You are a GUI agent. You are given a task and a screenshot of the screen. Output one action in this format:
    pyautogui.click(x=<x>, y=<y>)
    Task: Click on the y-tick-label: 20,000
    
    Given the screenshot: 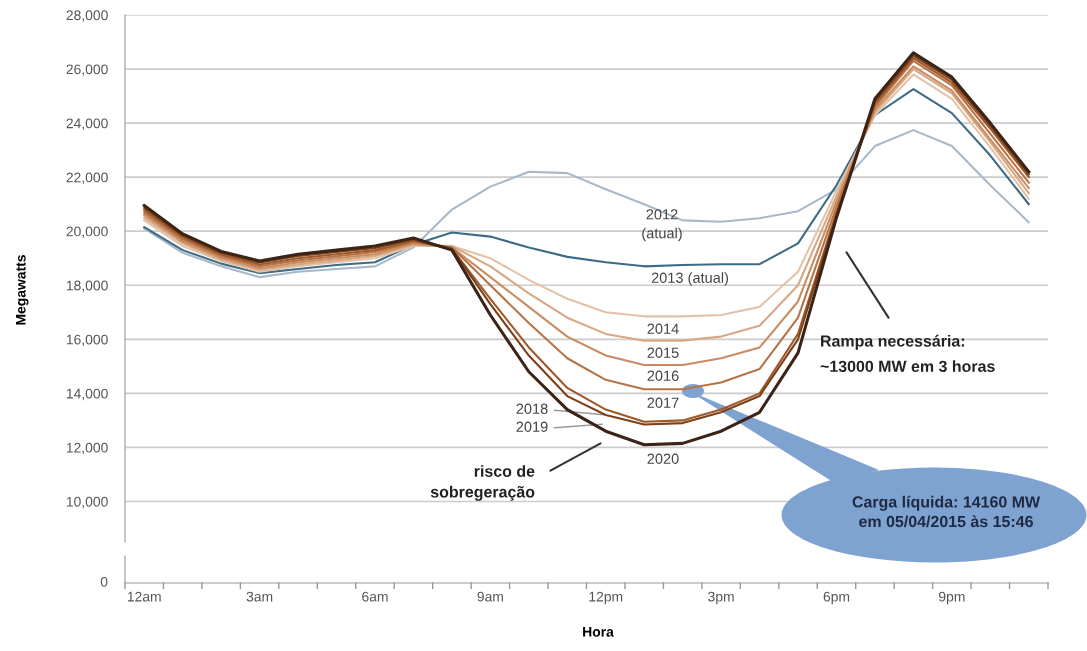 What is the action you would take?
    pyautogui.click(x=87, y=232)
    